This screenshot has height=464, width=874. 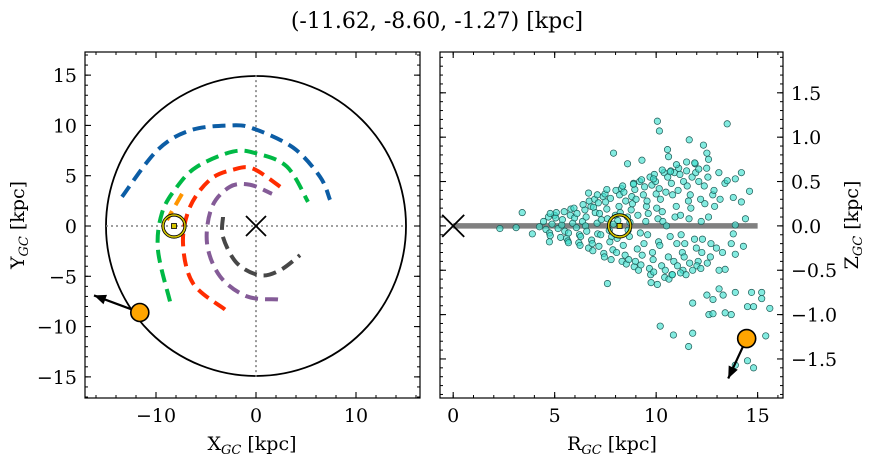 What do you see at coordinates (241, 241) in the screenshot?
I see `spiral-arm-purple` at bounding box center [241, 241].